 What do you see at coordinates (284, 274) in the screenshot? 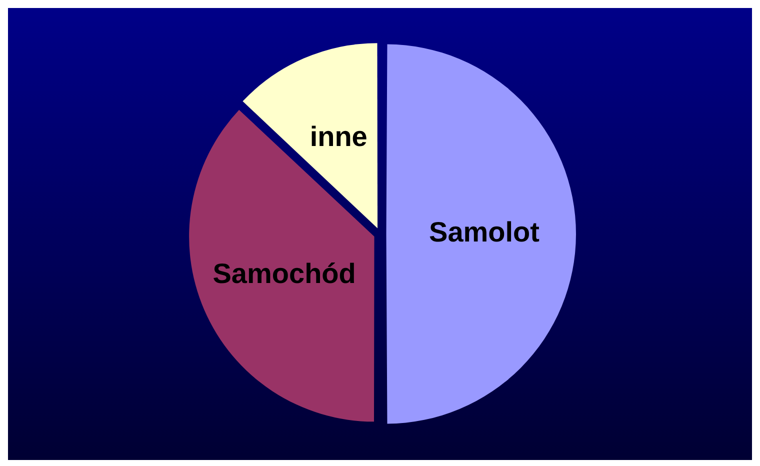
I see `slice-label: Samochód` at bounding box center [284, 274].